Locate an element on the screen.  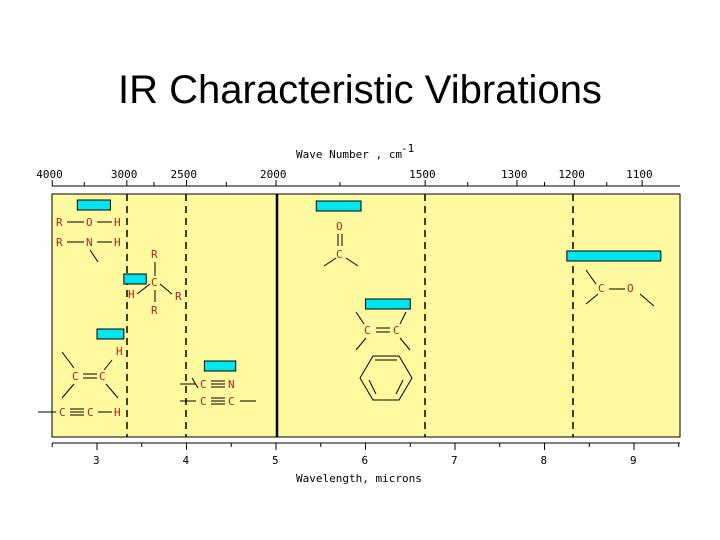
bottom-tick-label: 6 is located at coordinates (365, 460).